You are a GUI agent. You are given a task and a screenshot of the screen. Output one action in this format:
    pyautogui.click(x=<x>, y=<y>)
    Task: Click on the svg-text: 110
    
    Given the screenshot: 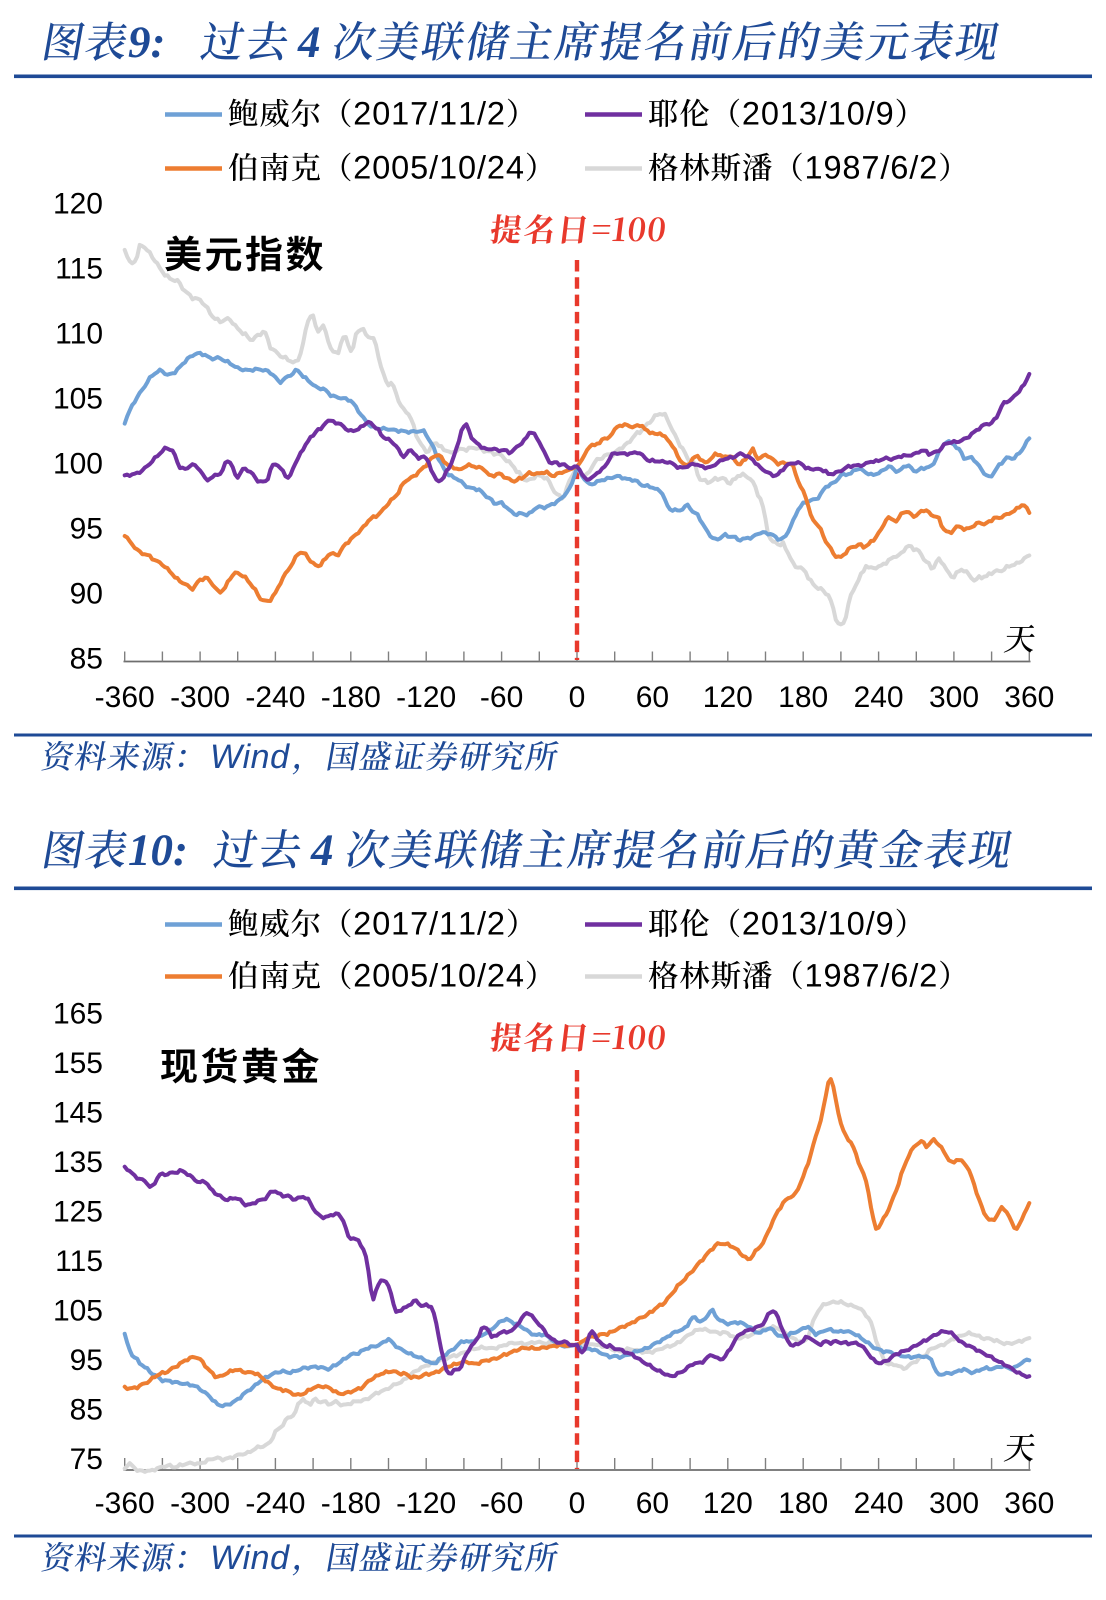 What is the action you would take?
    pyautogui.click(x=79, y=334)
    